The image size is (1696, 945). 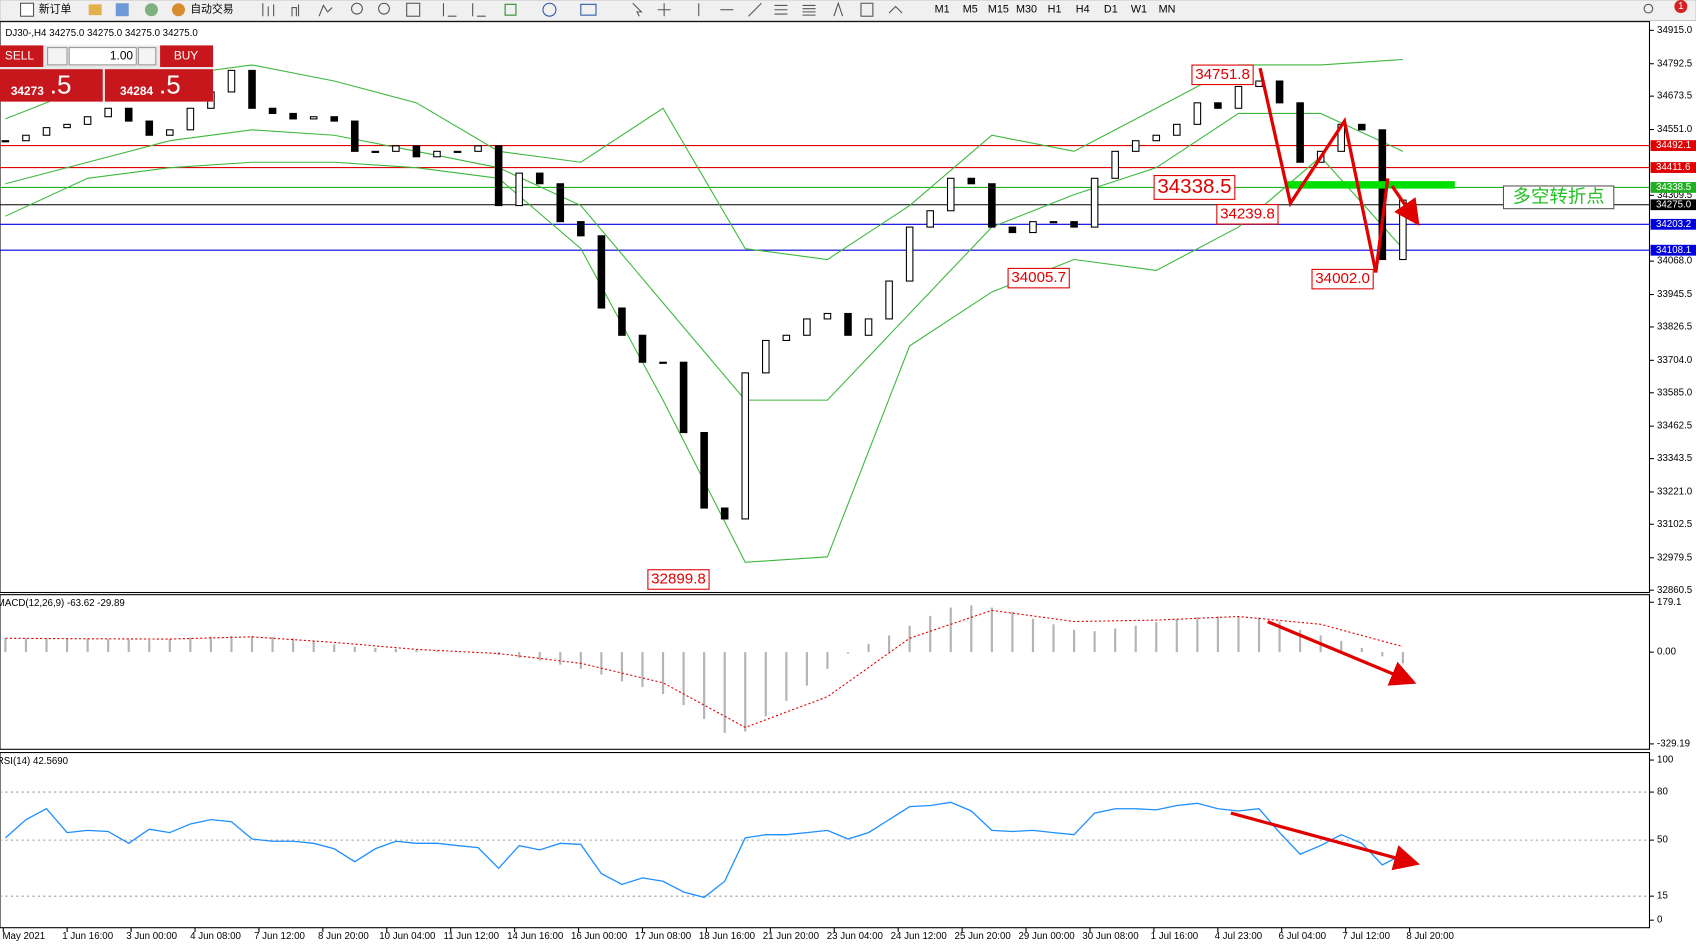 I want to click on timeframe-button: H4, so click(x=1083, y=10).